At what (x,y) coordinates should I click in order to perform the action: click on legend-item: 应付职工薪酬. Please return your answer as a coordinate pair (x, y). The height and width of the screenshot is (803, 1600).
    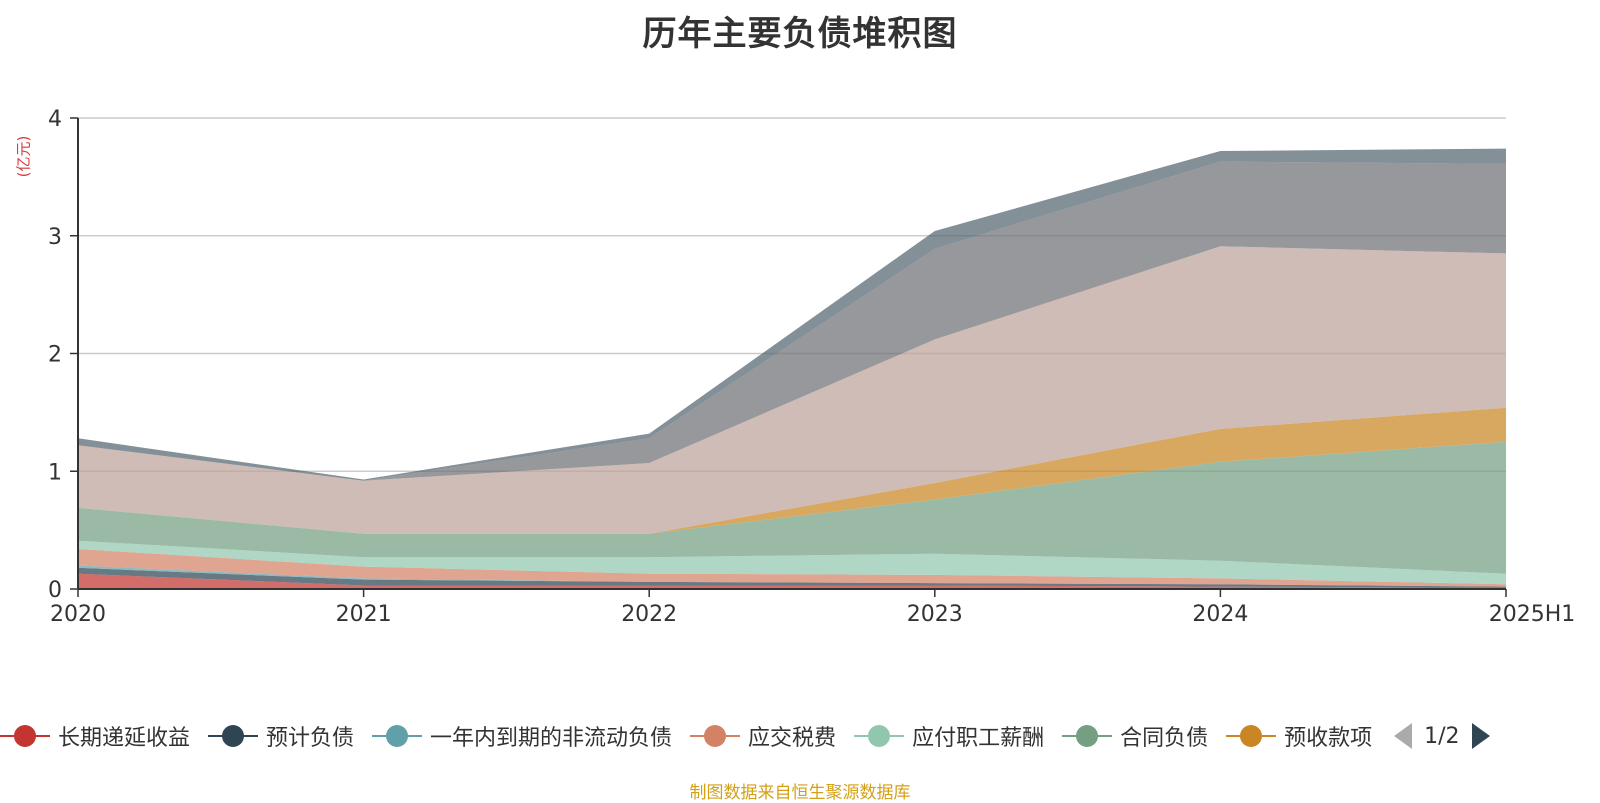
    Looking at the image, I should click on (949, 736).